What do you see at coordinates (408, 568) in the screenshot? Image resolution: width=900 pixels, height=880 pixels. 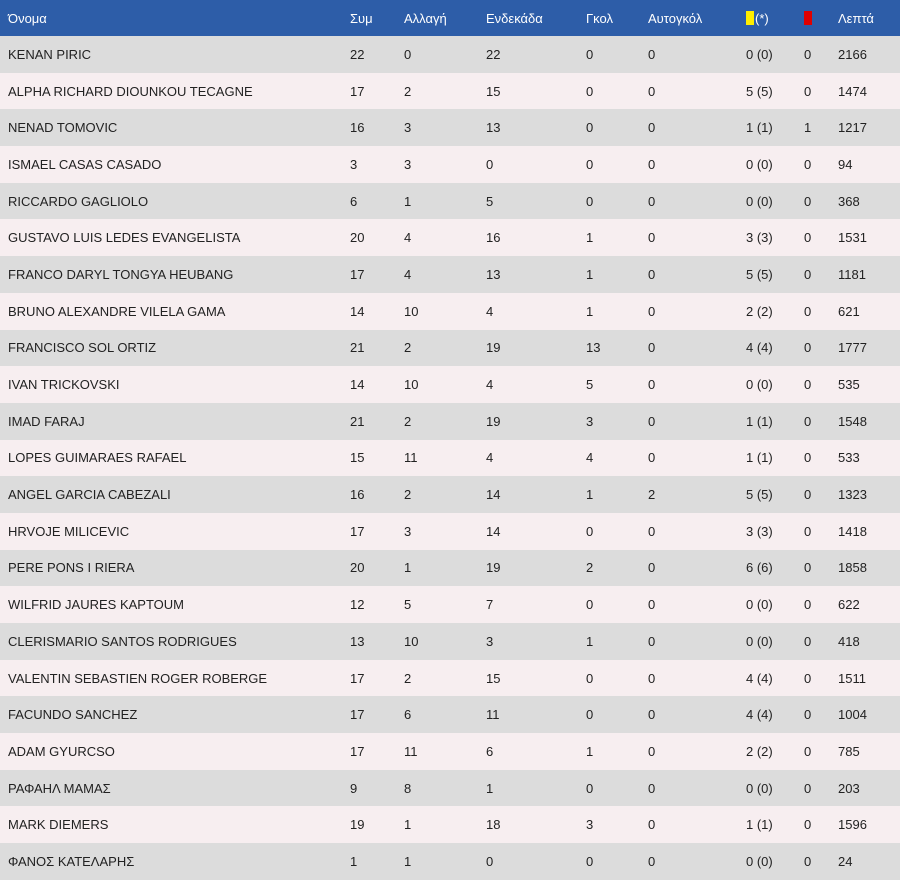 I see `cell-subs: 1` at bounding box center [408, 568].